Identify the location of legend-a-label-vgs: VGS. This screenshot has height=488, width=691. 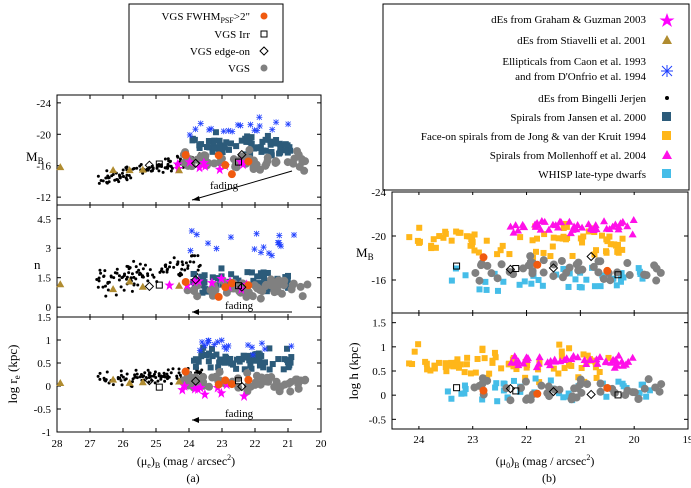
(239, 69).